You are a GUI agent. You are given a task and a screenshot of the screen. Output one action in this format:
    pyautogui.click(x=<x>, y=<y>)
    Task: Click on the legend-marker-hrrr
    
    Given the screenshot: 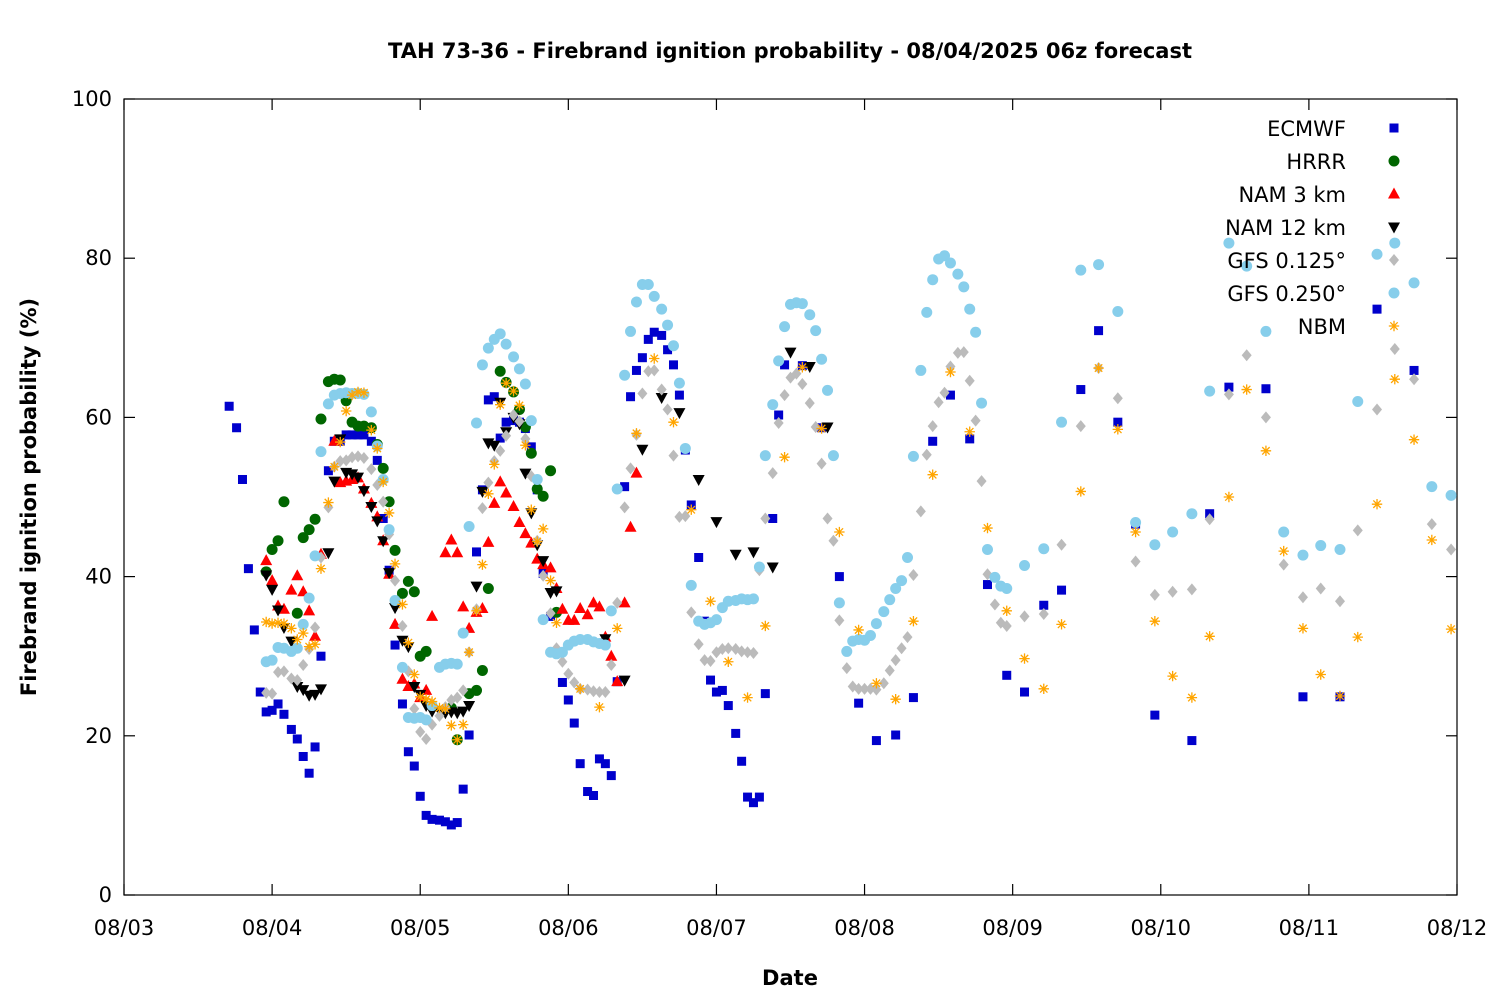 What is the action you would take?
    pyautogui.click(x=1394, y=161)
    